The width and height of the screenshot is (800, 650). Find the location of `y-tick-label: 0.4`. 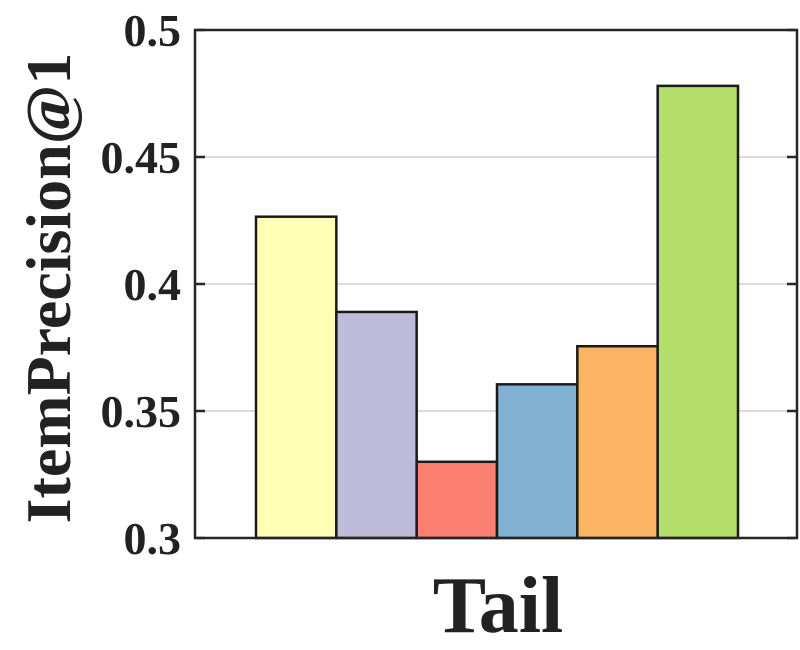

y-tick-label: 0.4 is located at coordinates (153, 284).